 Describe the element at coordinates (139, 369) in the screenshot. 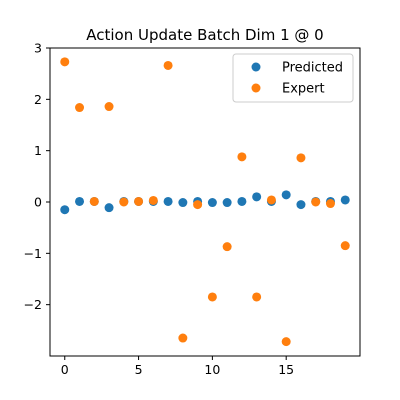

I see `x-tick-label: 5` at that location.